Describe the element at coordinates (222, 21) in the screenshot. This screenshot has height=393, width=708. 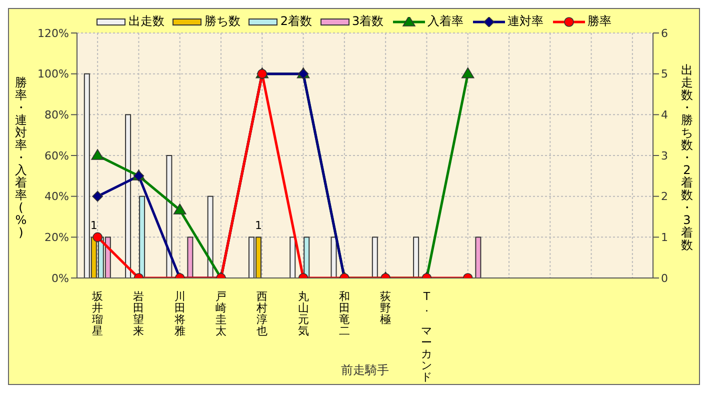
I see `legend-label: 勝ち数` at that location.